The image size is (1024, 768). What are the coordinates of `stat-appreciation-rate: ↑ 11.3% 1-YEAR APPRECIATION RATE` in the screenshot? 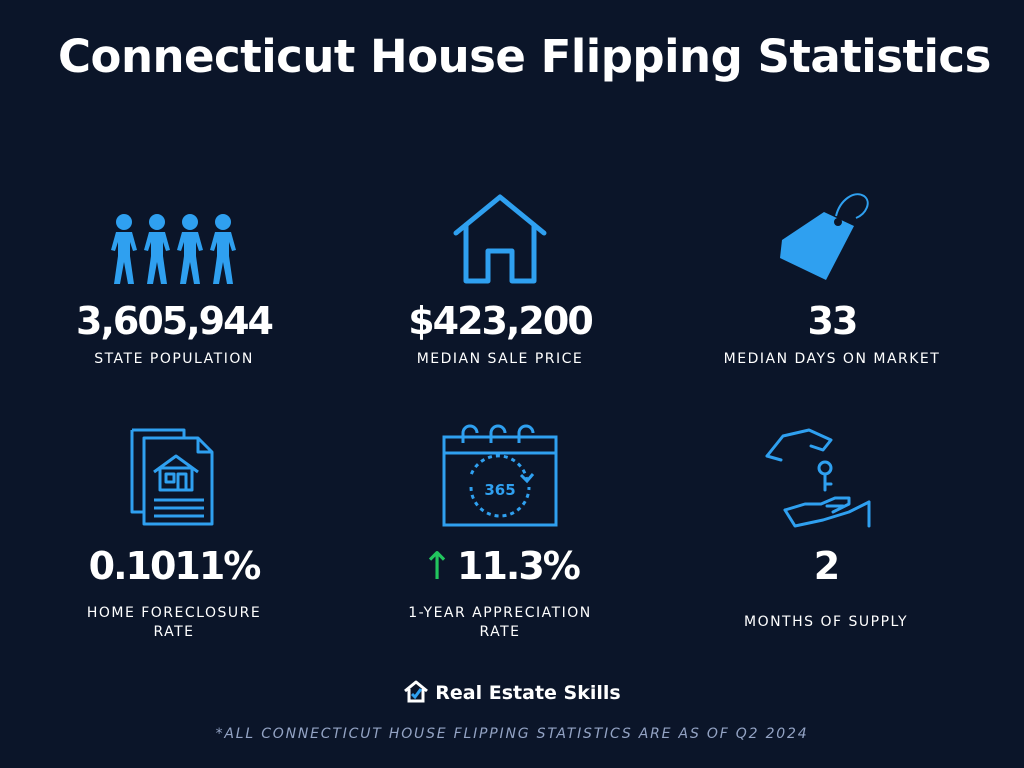 It's located at (500, 594).